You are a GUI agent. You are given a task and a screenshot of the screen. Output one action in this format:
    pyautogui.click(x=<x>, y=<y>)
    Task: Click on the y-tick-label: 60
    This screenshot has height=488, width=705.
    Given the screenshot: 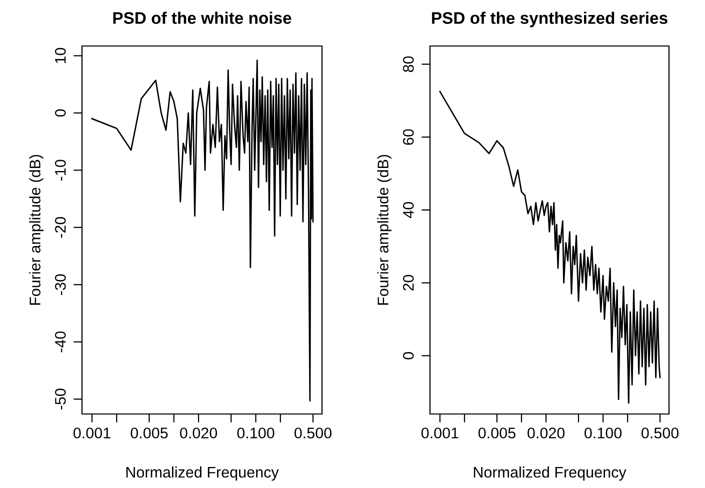 What is the action you would take?
    pyautogui.click(x=408, y=137)
    